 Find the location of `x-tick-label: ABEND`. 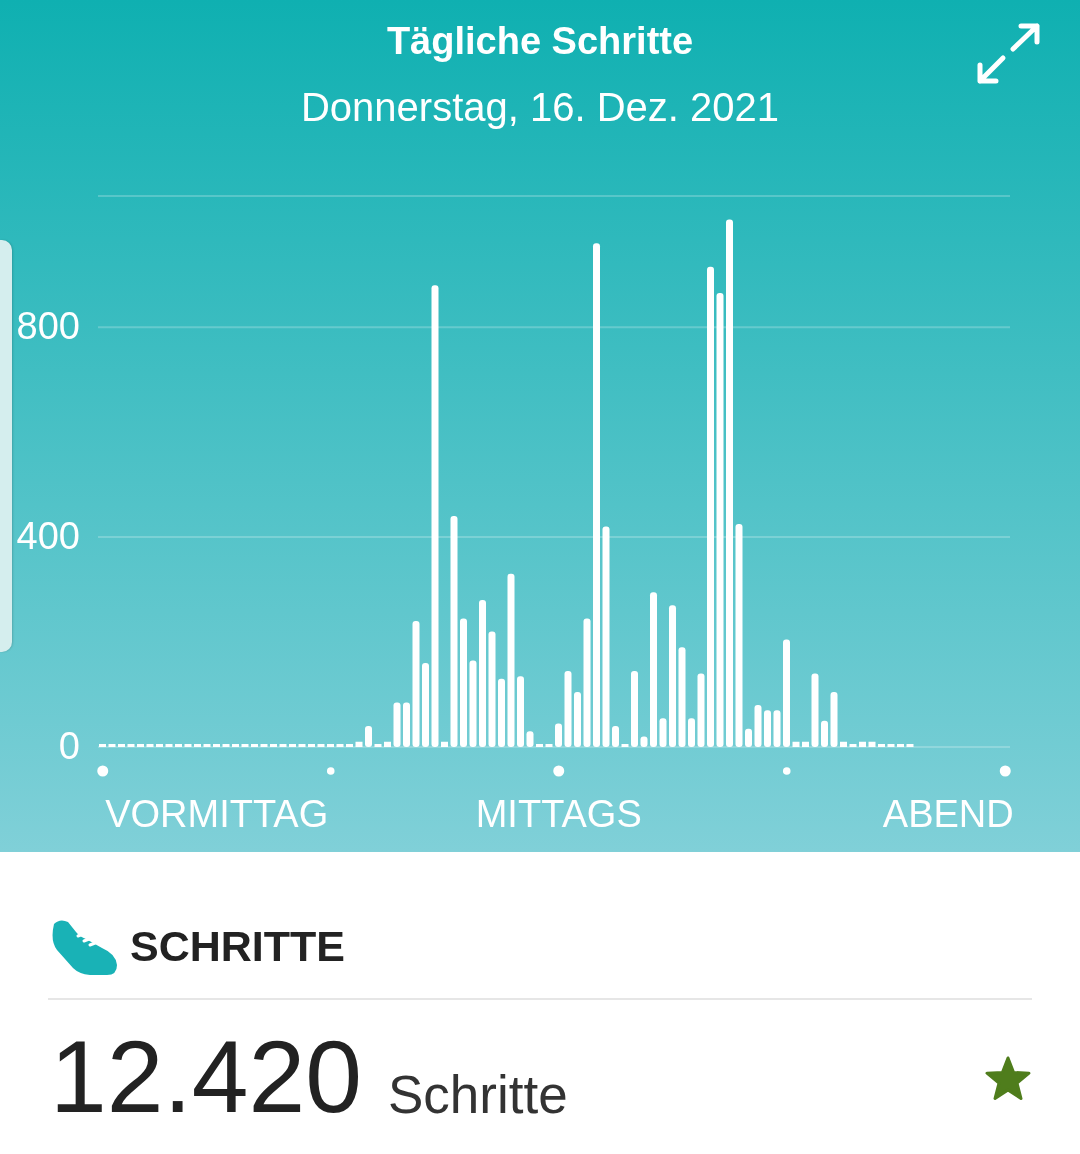

x-tick-label: ABEND is located at coordinates (948, 814).